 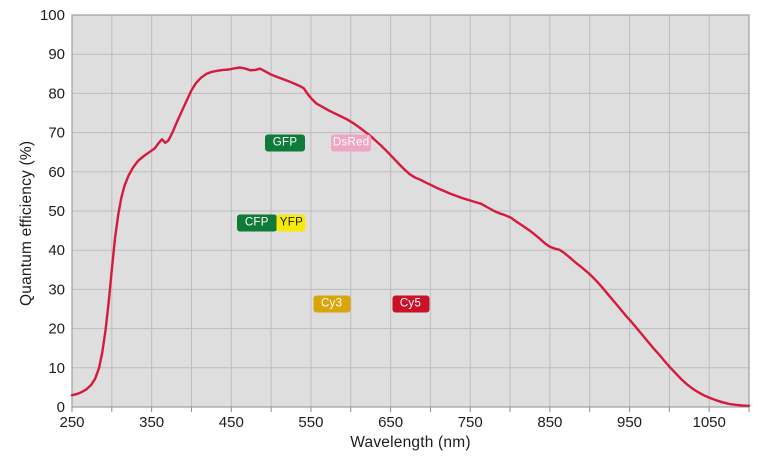 I want to click on y-axis-title: Quantum efficiency (%), so click(x=26, y=223).